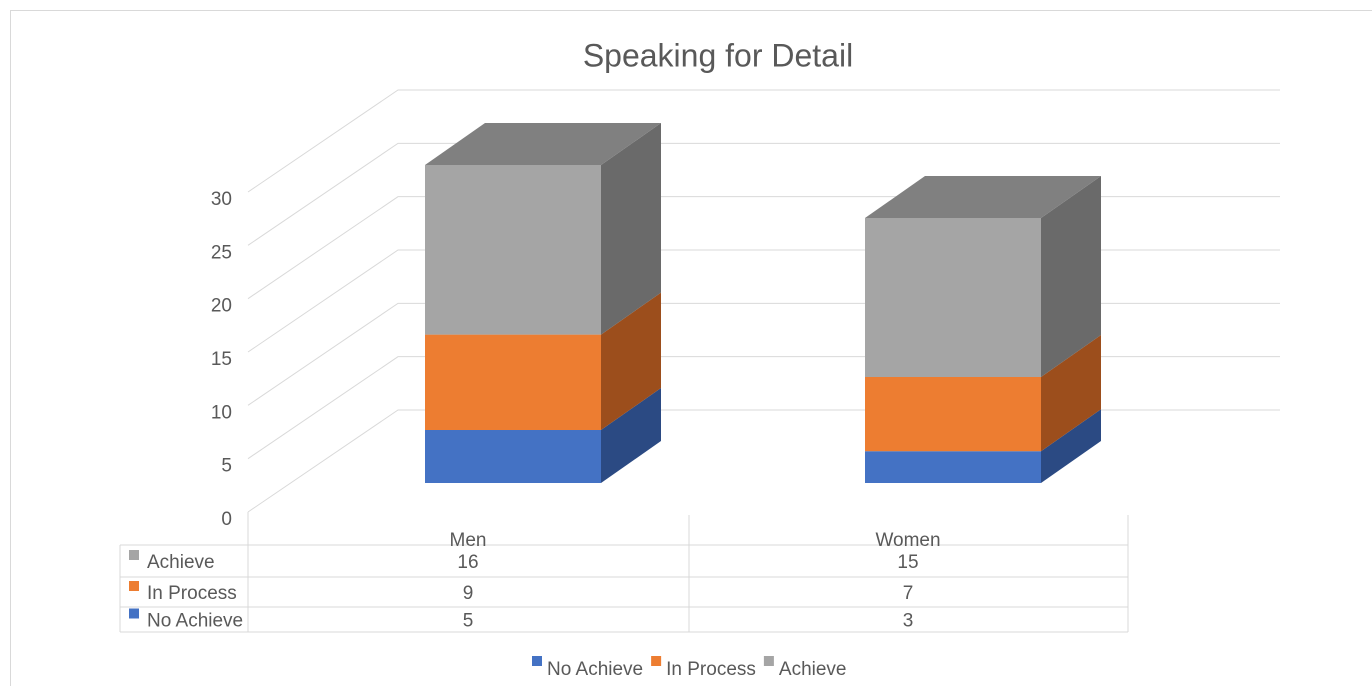 Image resolution: width=1372 pixels, height=686 pixels. Describe the element at coordinates (195, 621) in the screenshot. I see `table-row-label: No Achieve` at that location.